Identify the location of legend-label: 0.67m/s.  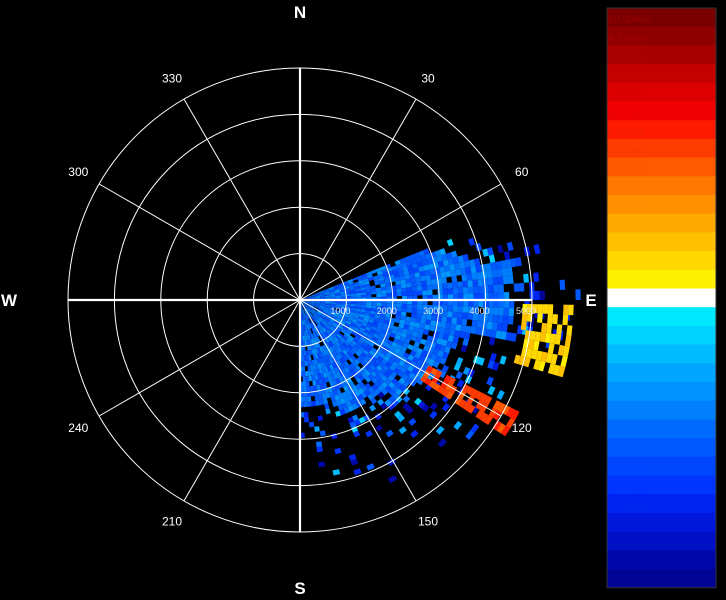
(626, 282).